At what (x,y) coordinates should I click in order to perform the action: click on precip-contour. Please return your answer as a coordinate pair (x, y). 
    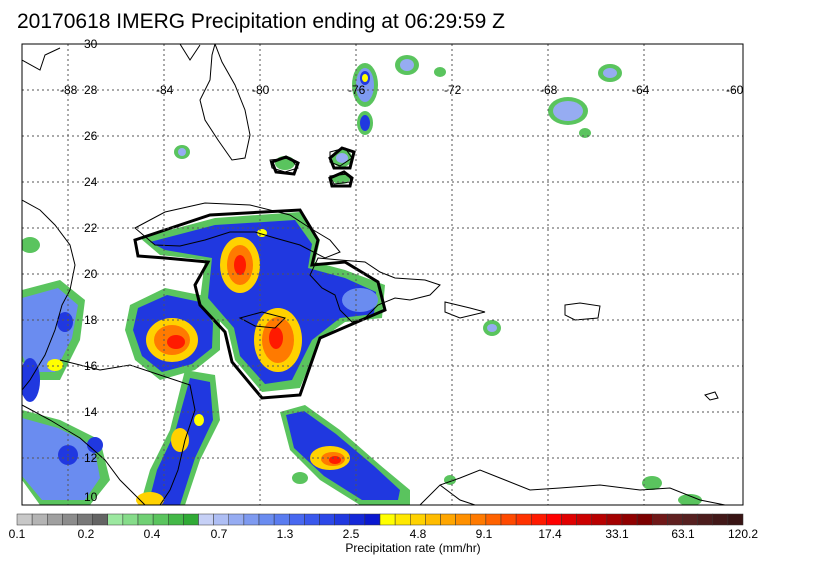
    Looking at the image, I should click on (260, 273).